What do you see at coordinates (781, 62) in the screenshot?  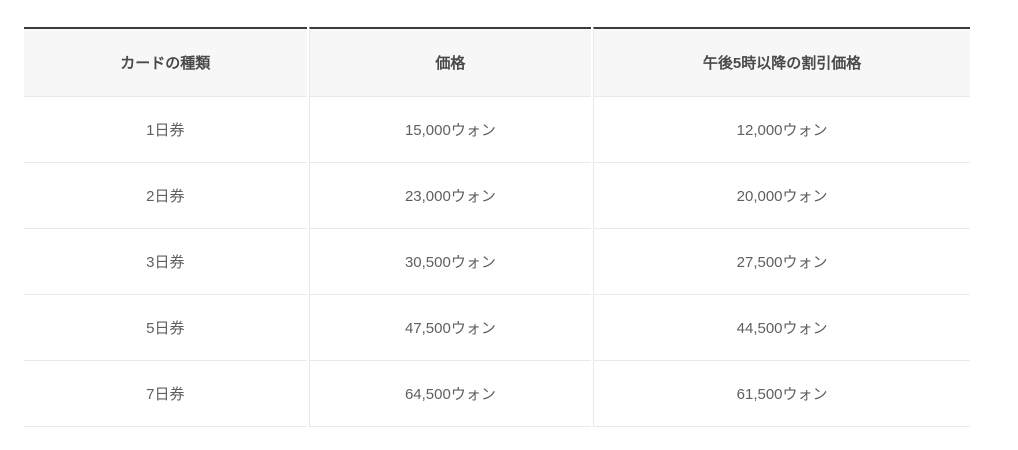 I see `column-header-discount-price-after-5pm: 午後5時以降の割引価格` at bounding box center [781, 62].